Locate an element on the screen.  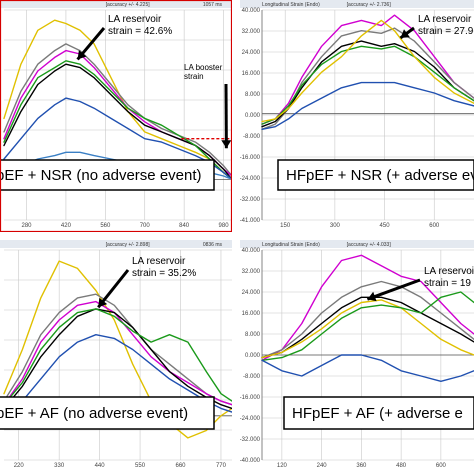
x-tick-label: 770 is located at coordinates (221, 466).